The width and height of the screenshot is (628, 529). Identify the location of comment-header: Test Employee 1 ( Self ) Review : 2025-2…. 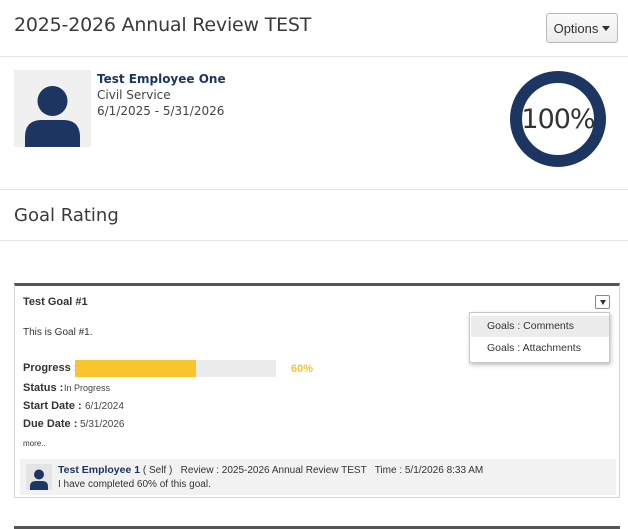
(270, 470).